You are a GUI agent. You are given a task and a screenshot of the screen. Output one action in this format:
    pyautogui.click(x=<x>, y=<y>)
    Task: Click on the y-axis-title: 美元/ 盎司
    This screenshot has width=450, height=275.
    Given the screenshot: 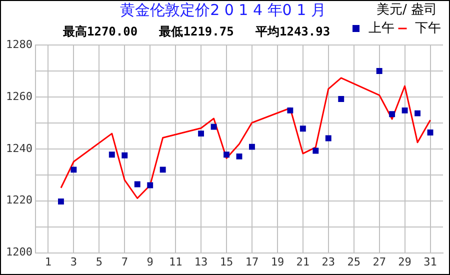 What is the action you would take?
    pyautogui.click(x=406, y=9)
    